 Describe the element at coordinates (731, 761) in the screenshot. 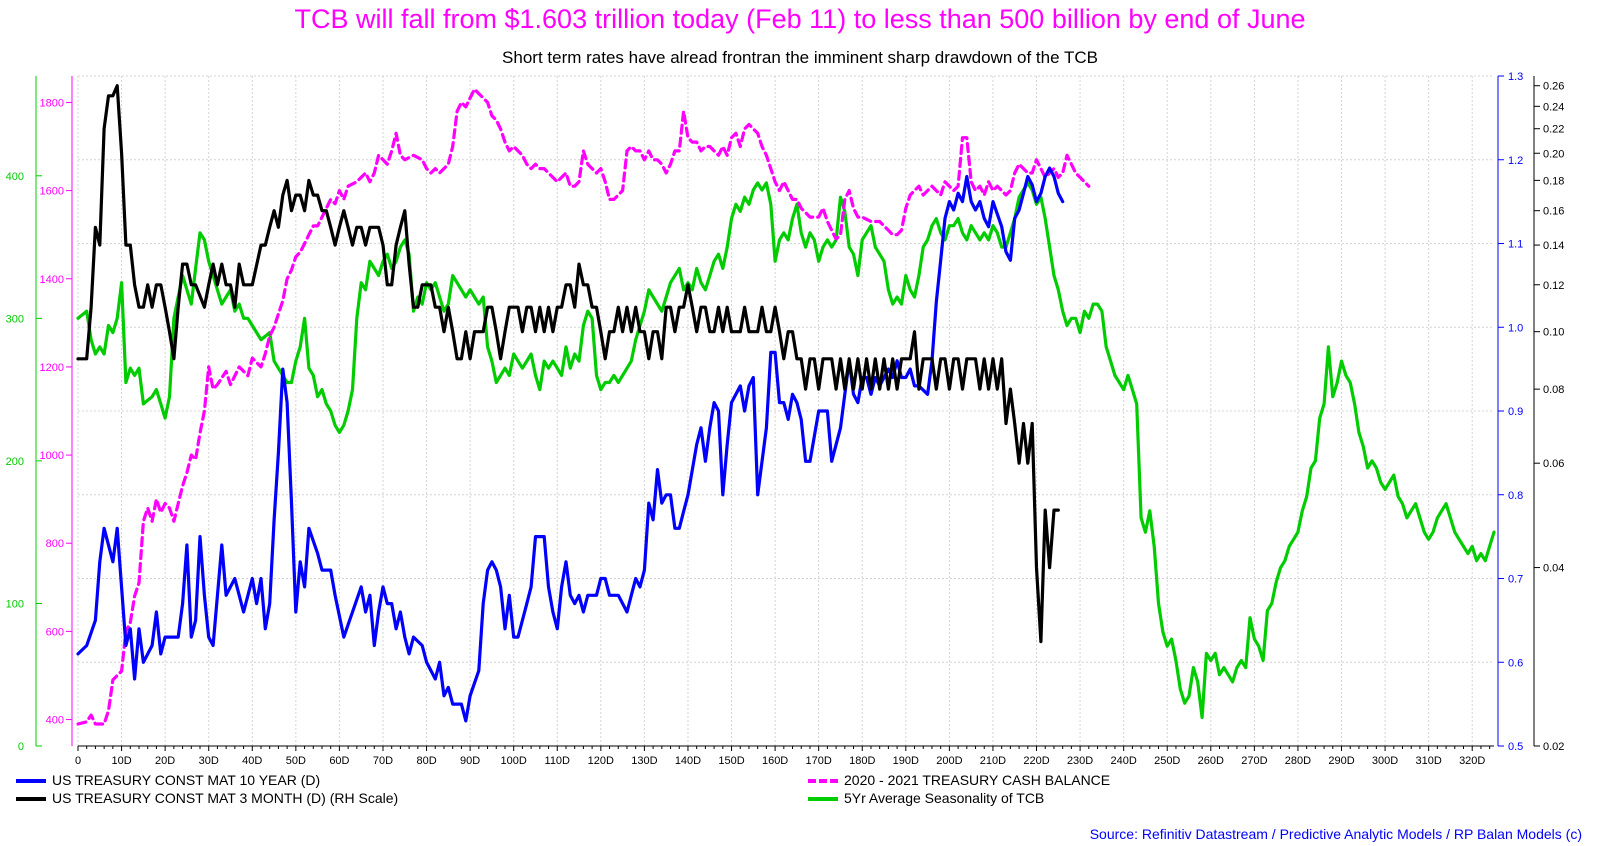

I see `x-tick-label: 150D` at that location.